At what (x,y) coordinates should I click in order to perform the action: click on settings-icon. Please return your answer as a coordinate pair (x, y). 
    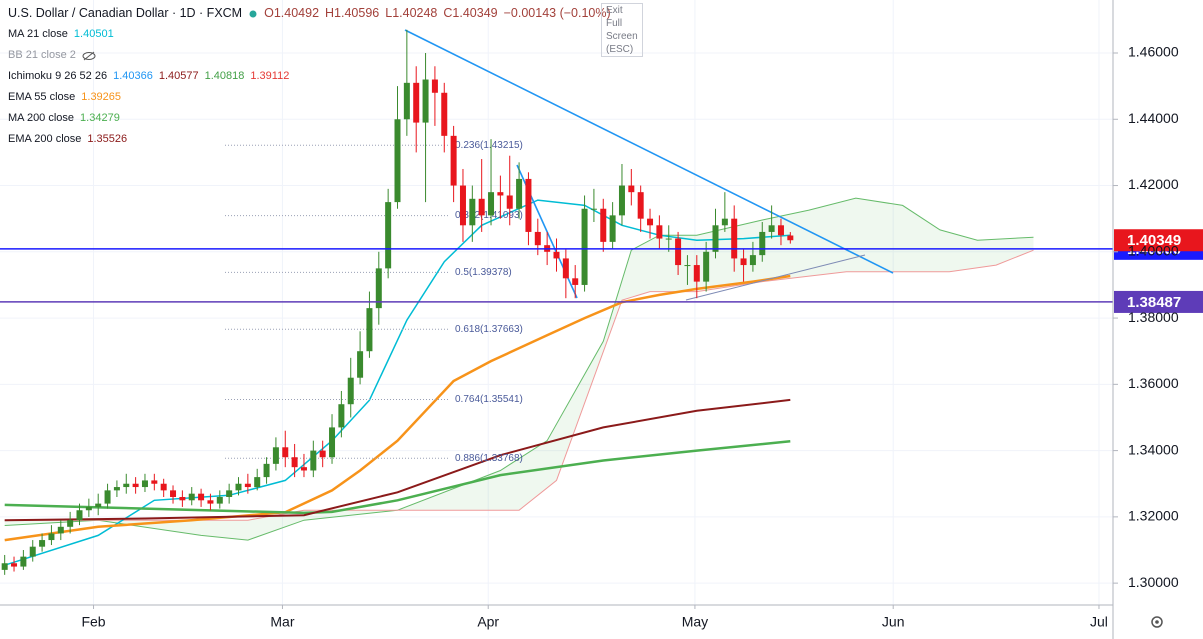
    Looking at the image, I should click on (1157, 622).